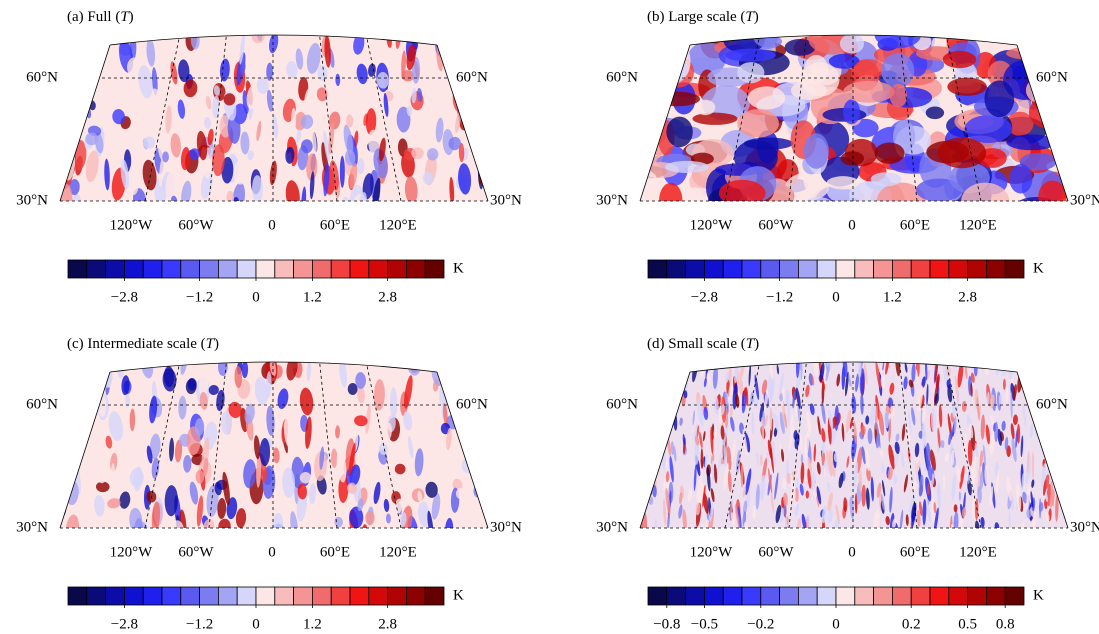  Describe the element at coordinates (131, 552) in the screenshot. I see `lon-label: 120°W` at that location.